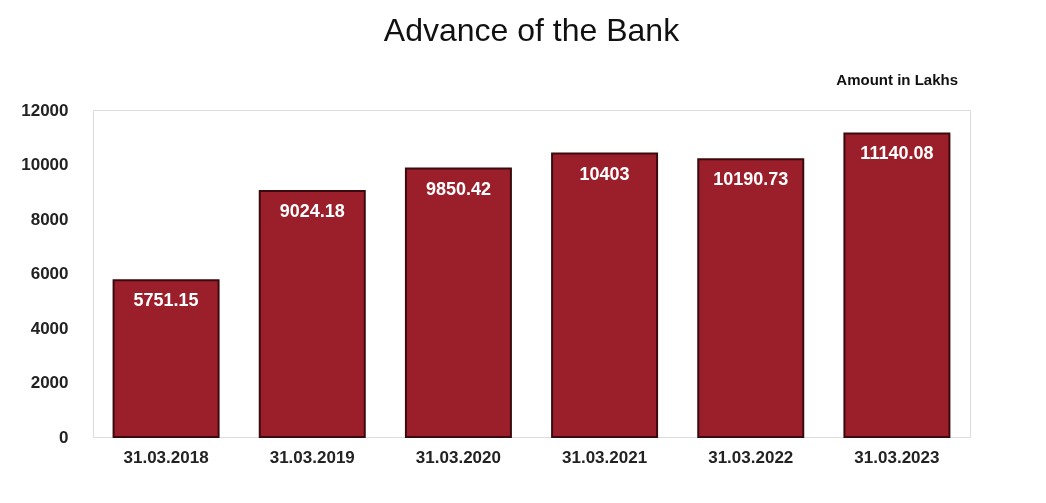 This screenshot has width=1046, height=503. What do you see at coordinates (49, 328) in the screenshot?
I see `y-tick-label: 4000` at bounding box center [49, 328].